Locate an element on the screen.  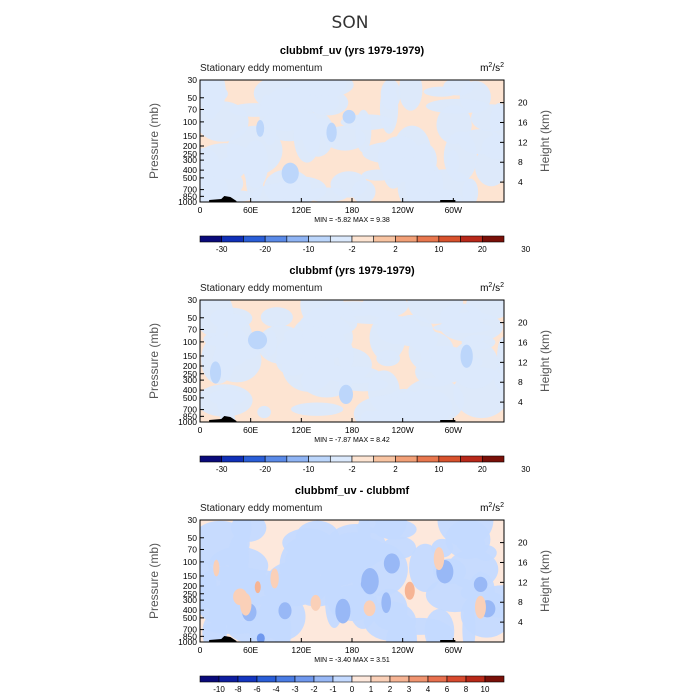
colorbar-label: -3 is located at coordinates (295, 689).